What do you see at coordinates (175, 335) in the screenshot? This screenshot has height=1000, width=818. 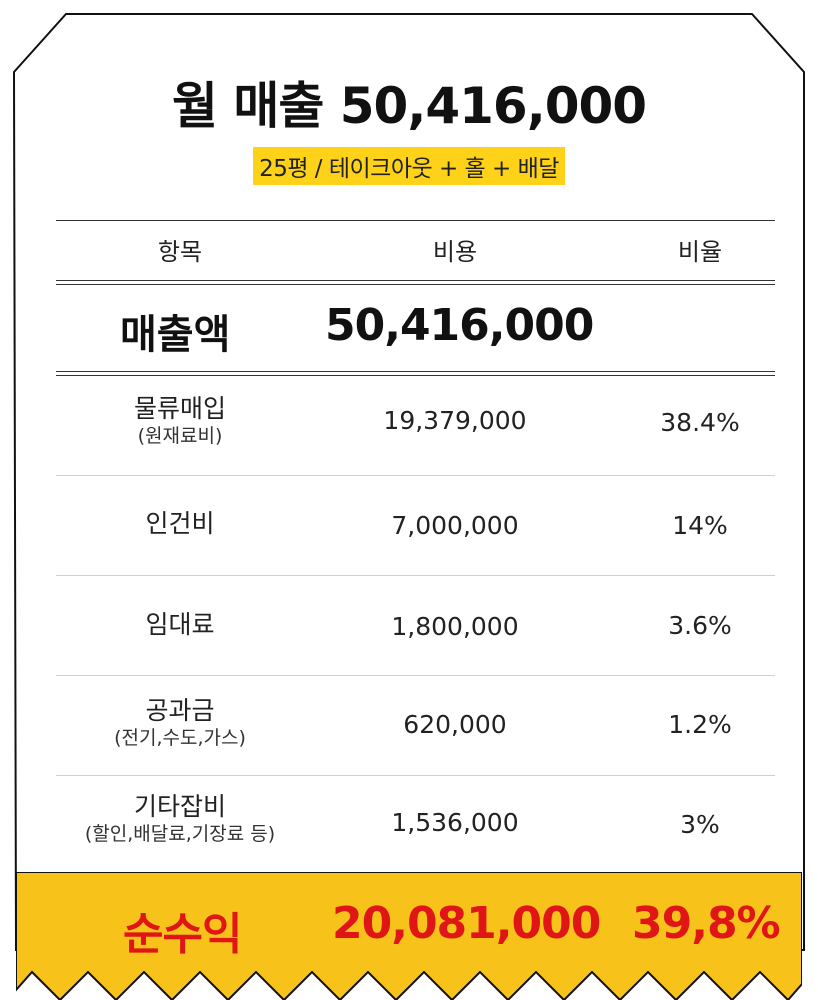 I see `revenue-label: 매출액` at bounding box center [175, 335].